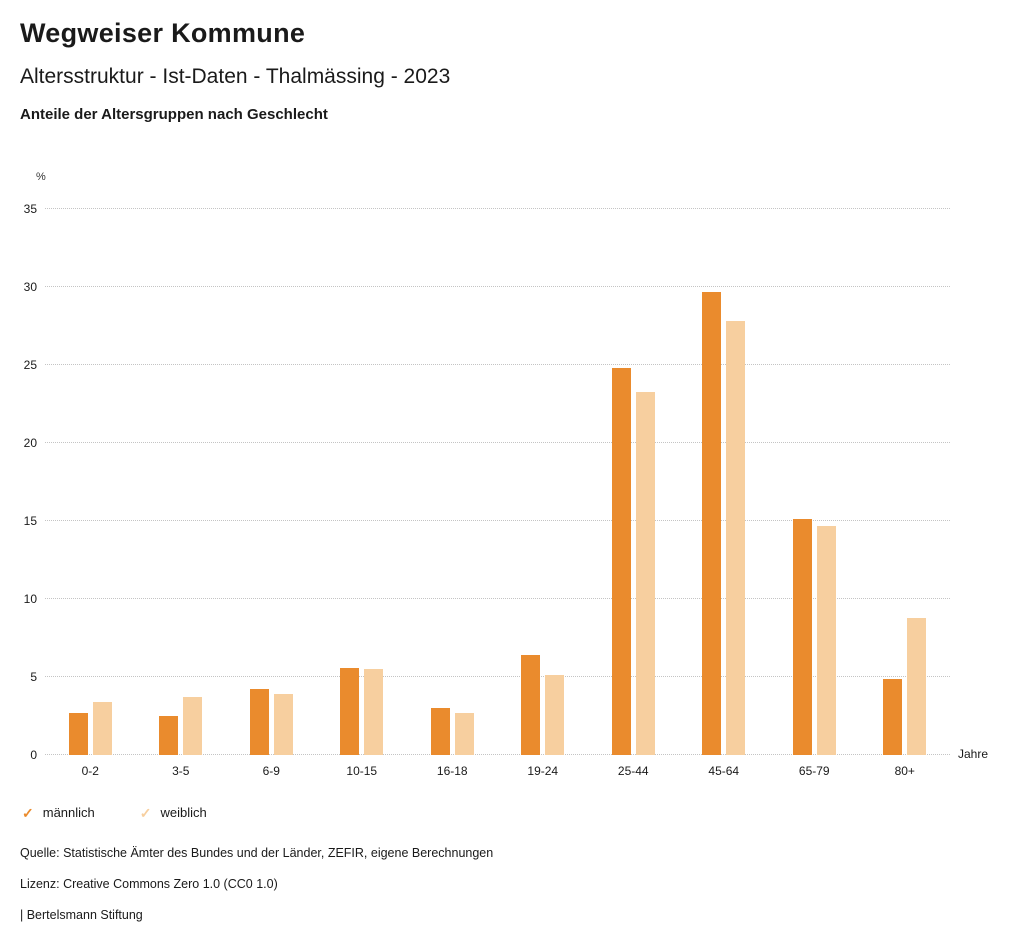 Image resolution: width=1024 pixels, height=946 pixels. I want to click on y-axis-tick-label: 5, so click(33, 677).